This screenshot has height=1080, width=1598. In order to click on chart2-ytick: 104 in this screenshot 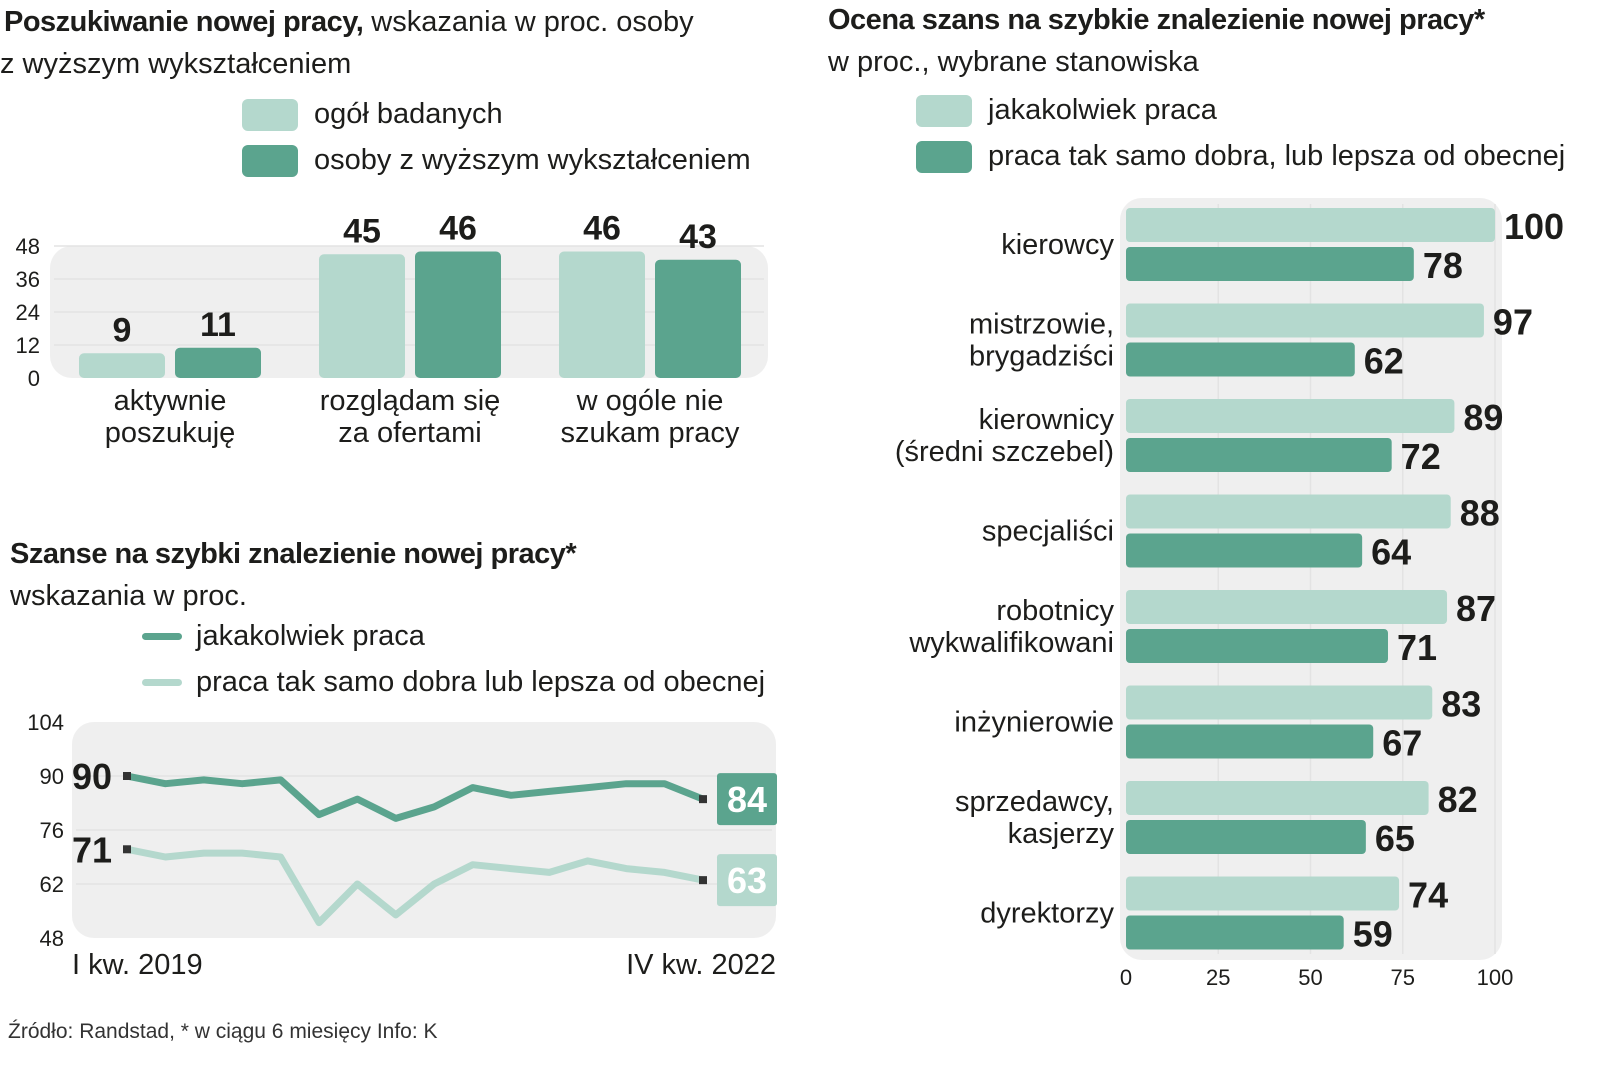, I will do `click(45, 722)`.